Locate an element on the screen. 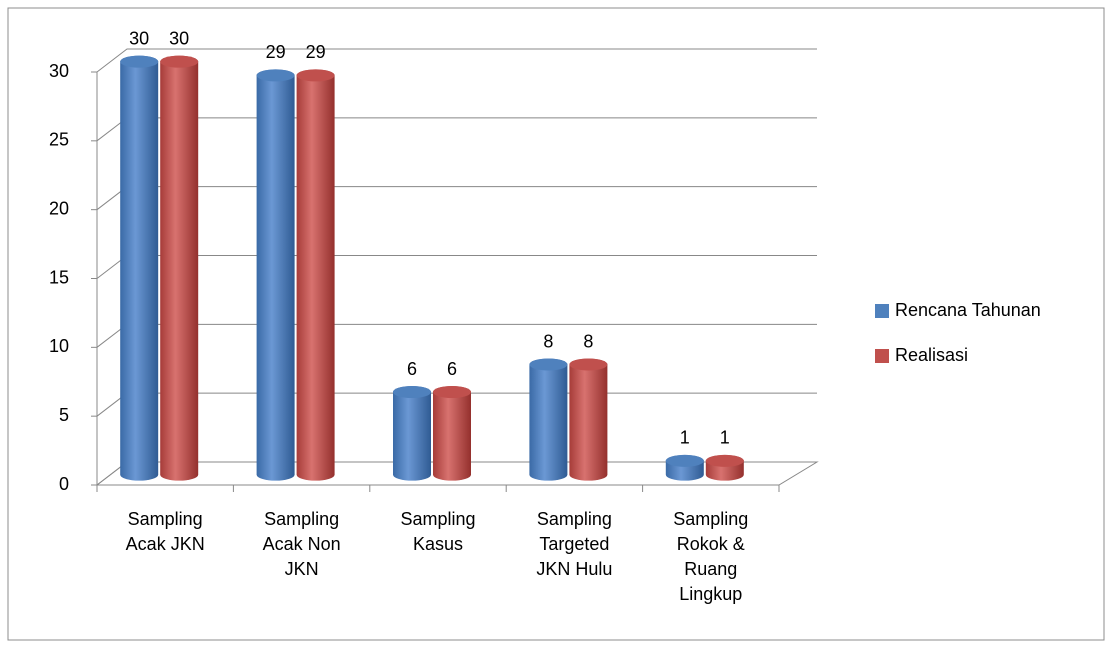 The image size is (1113, 647). x-tick-label: Sampling Acak JKN is located at coordinates (165, 531).